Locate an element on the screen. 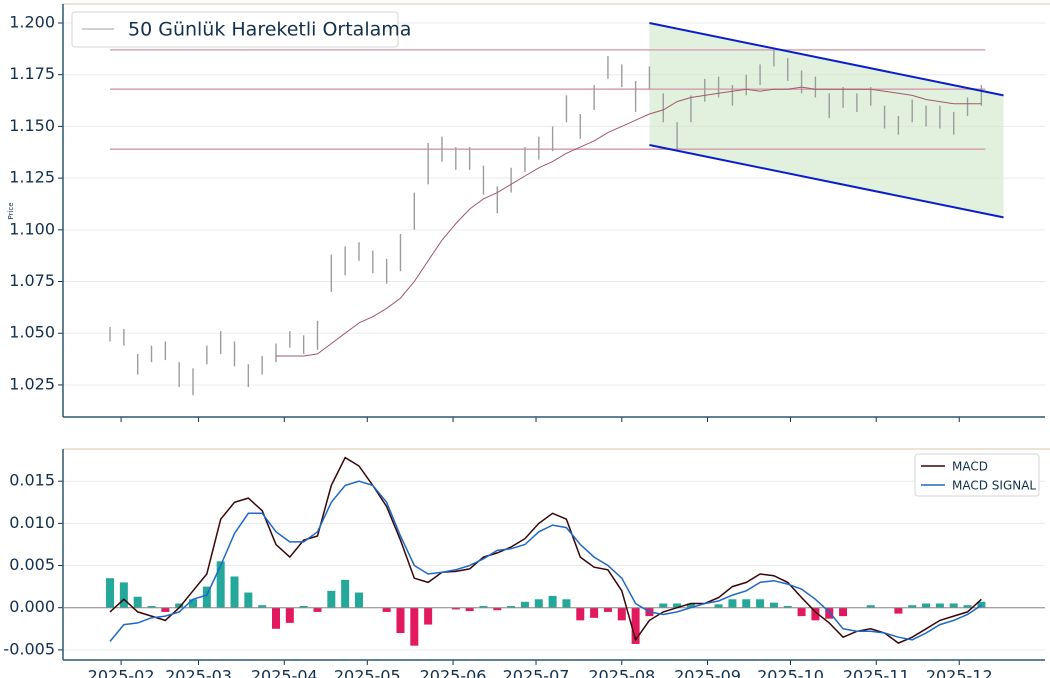 The width and height of the screenshot is (1050, 678). y-tick-label: 0.010 is located at coordinates (32, 522).